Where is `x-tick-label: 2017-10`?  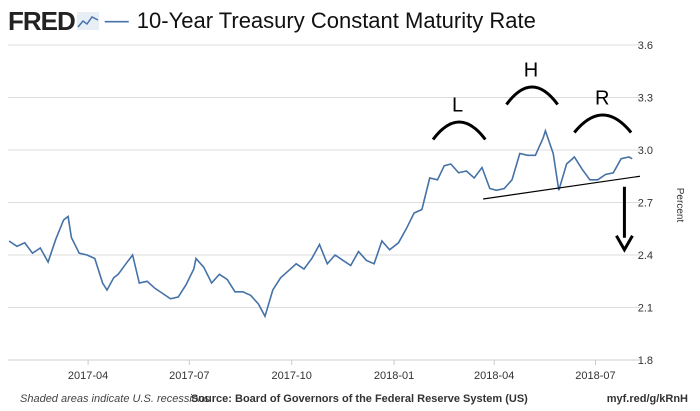 x-tick-label: 2017-10 is located at coordinates (292, 376).